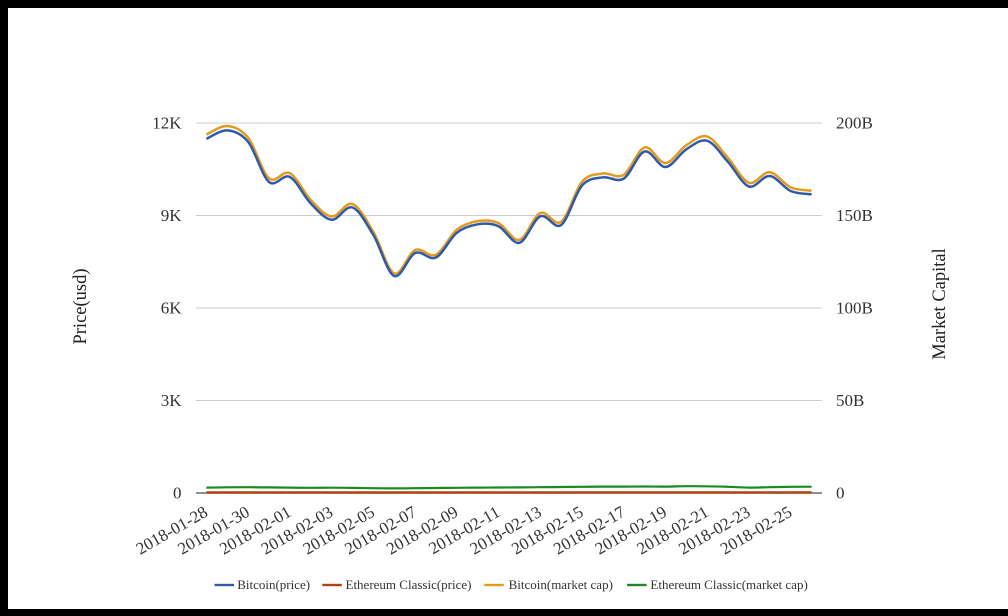 The width and height of the screenshot is (1008, 616). I want to click on svg-text: 100B, so click(854, 308).